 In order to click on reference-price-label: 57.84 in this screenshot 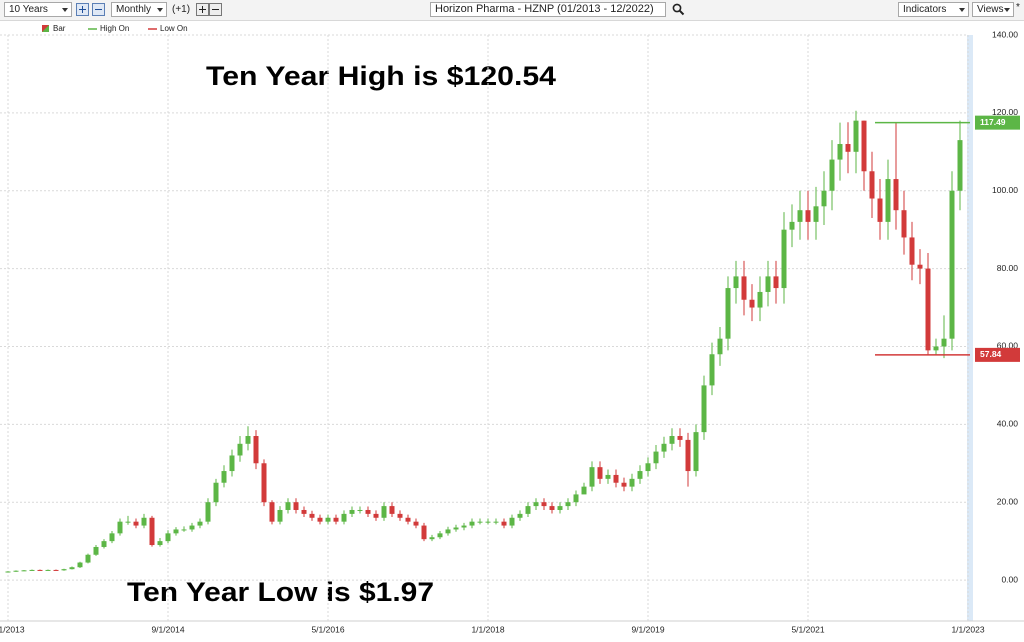, I will do `click(991, 354)`.